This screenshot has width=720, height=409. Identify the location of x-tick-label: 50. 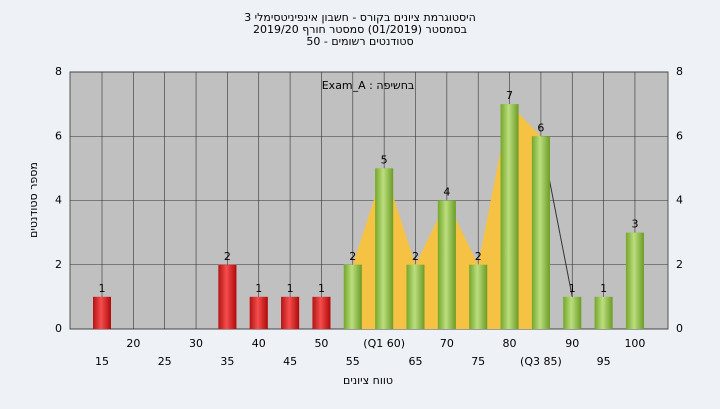
(321, 343).